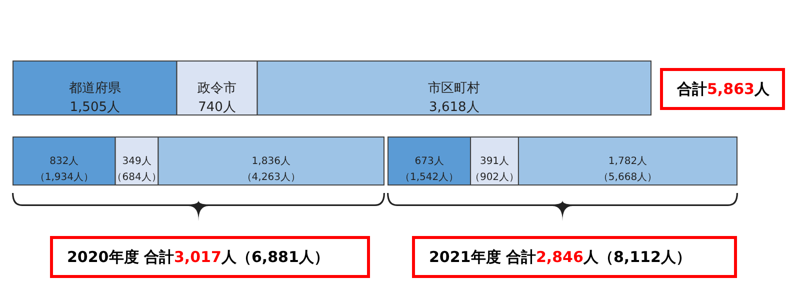 The image size is (795, 287). I want to click on text: 2021年度 合計2,846人（8,112人）, so click(574, 257).